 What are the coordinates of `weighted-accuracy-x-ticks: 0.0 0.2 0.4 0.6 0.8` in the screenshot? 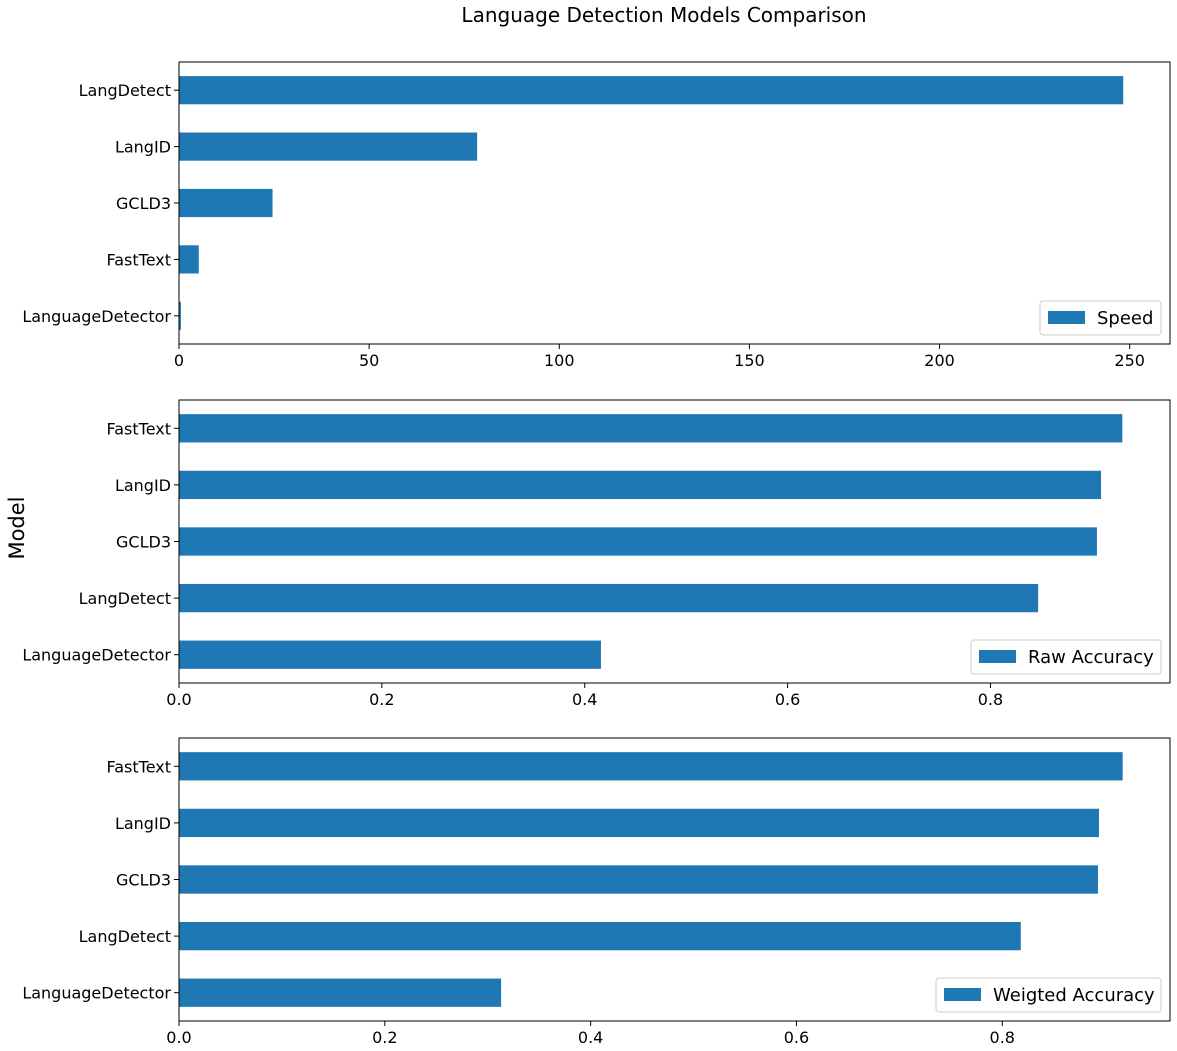 It's located at (590, 1034).